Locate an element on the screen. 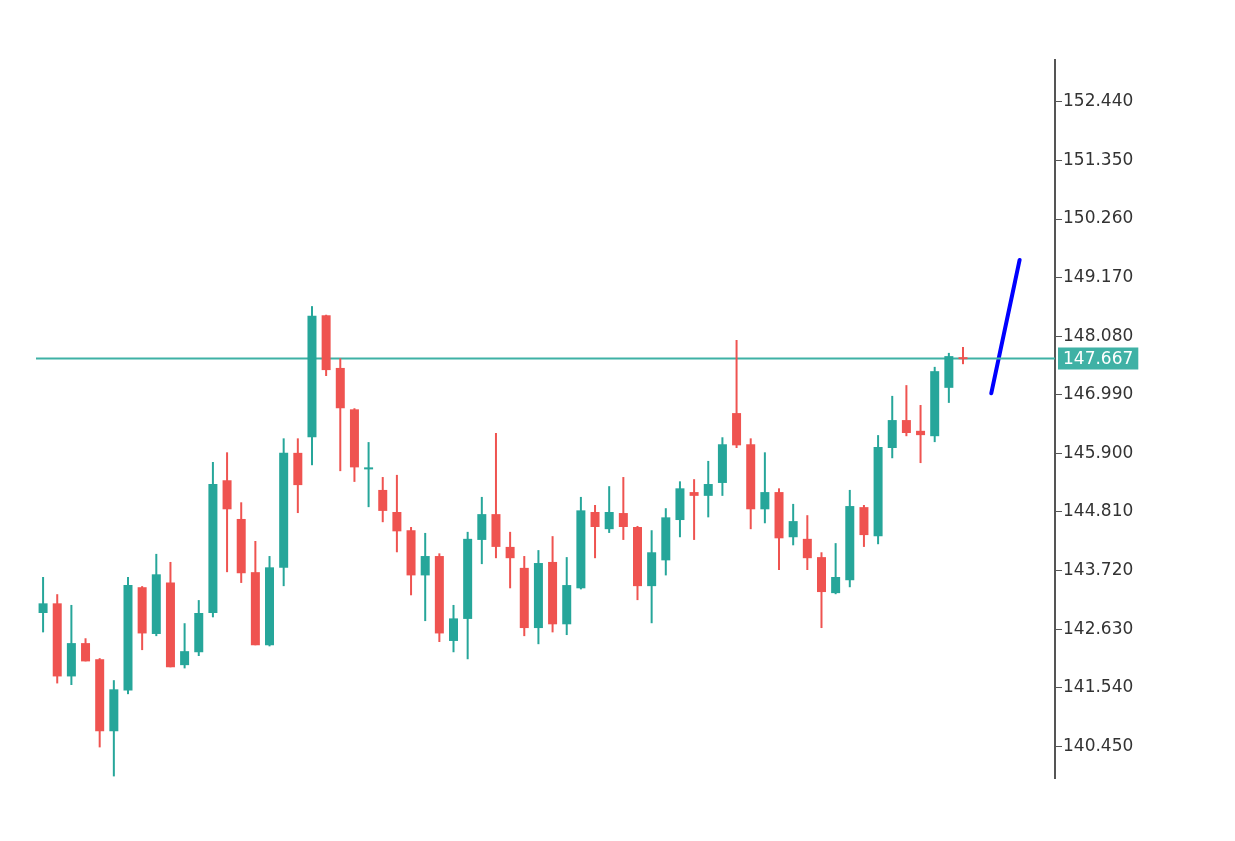  y-tick-label: 144.810 is located at coordinates (1098, 510).